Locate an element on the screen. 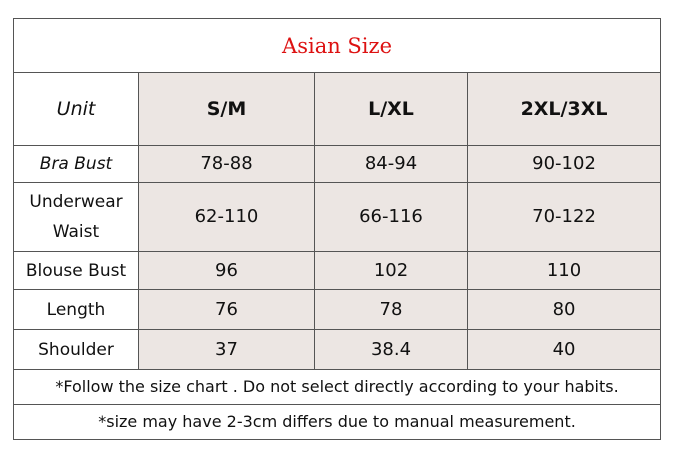 This screenshot has width=678, height=458. size-value: 84-94 is located at coordinates (391, 164).